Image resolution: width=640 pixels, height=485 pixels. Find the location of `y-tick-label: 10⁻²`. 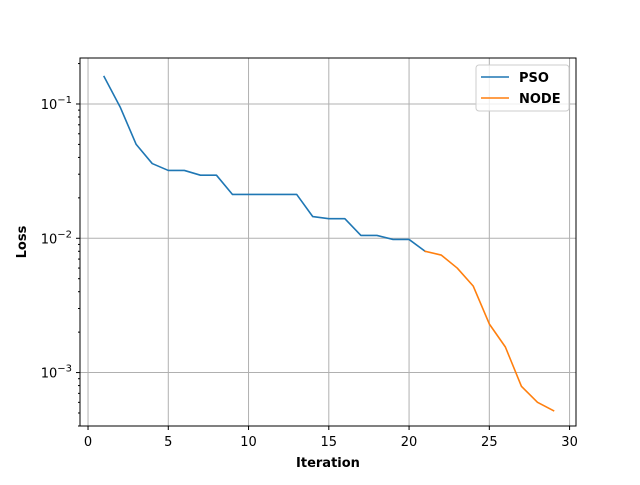

y-tick-label: 10⁻² is located at coordinates (56, 238).